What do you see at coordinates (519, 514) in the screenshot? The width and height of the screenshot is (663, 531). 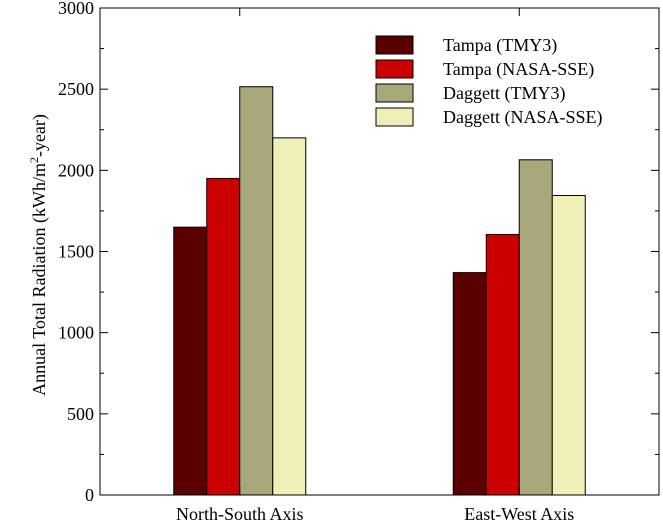 I see `x-tick-label: East-West Axis` at bounding box center [519, 514].